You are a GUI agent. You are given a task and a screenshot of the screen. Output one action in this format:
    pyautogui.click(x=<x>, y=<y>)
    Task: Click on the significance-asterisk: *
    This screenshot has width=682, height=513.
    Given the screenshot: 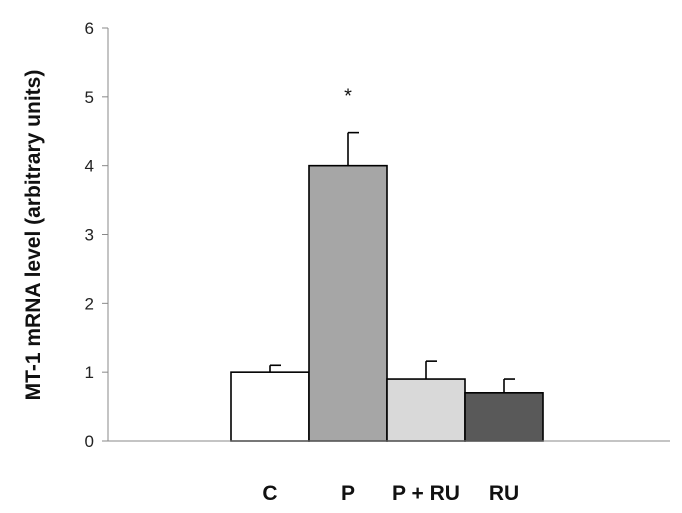 What is the action you would take?
    pyautogui.click(x=348, y=97)
    